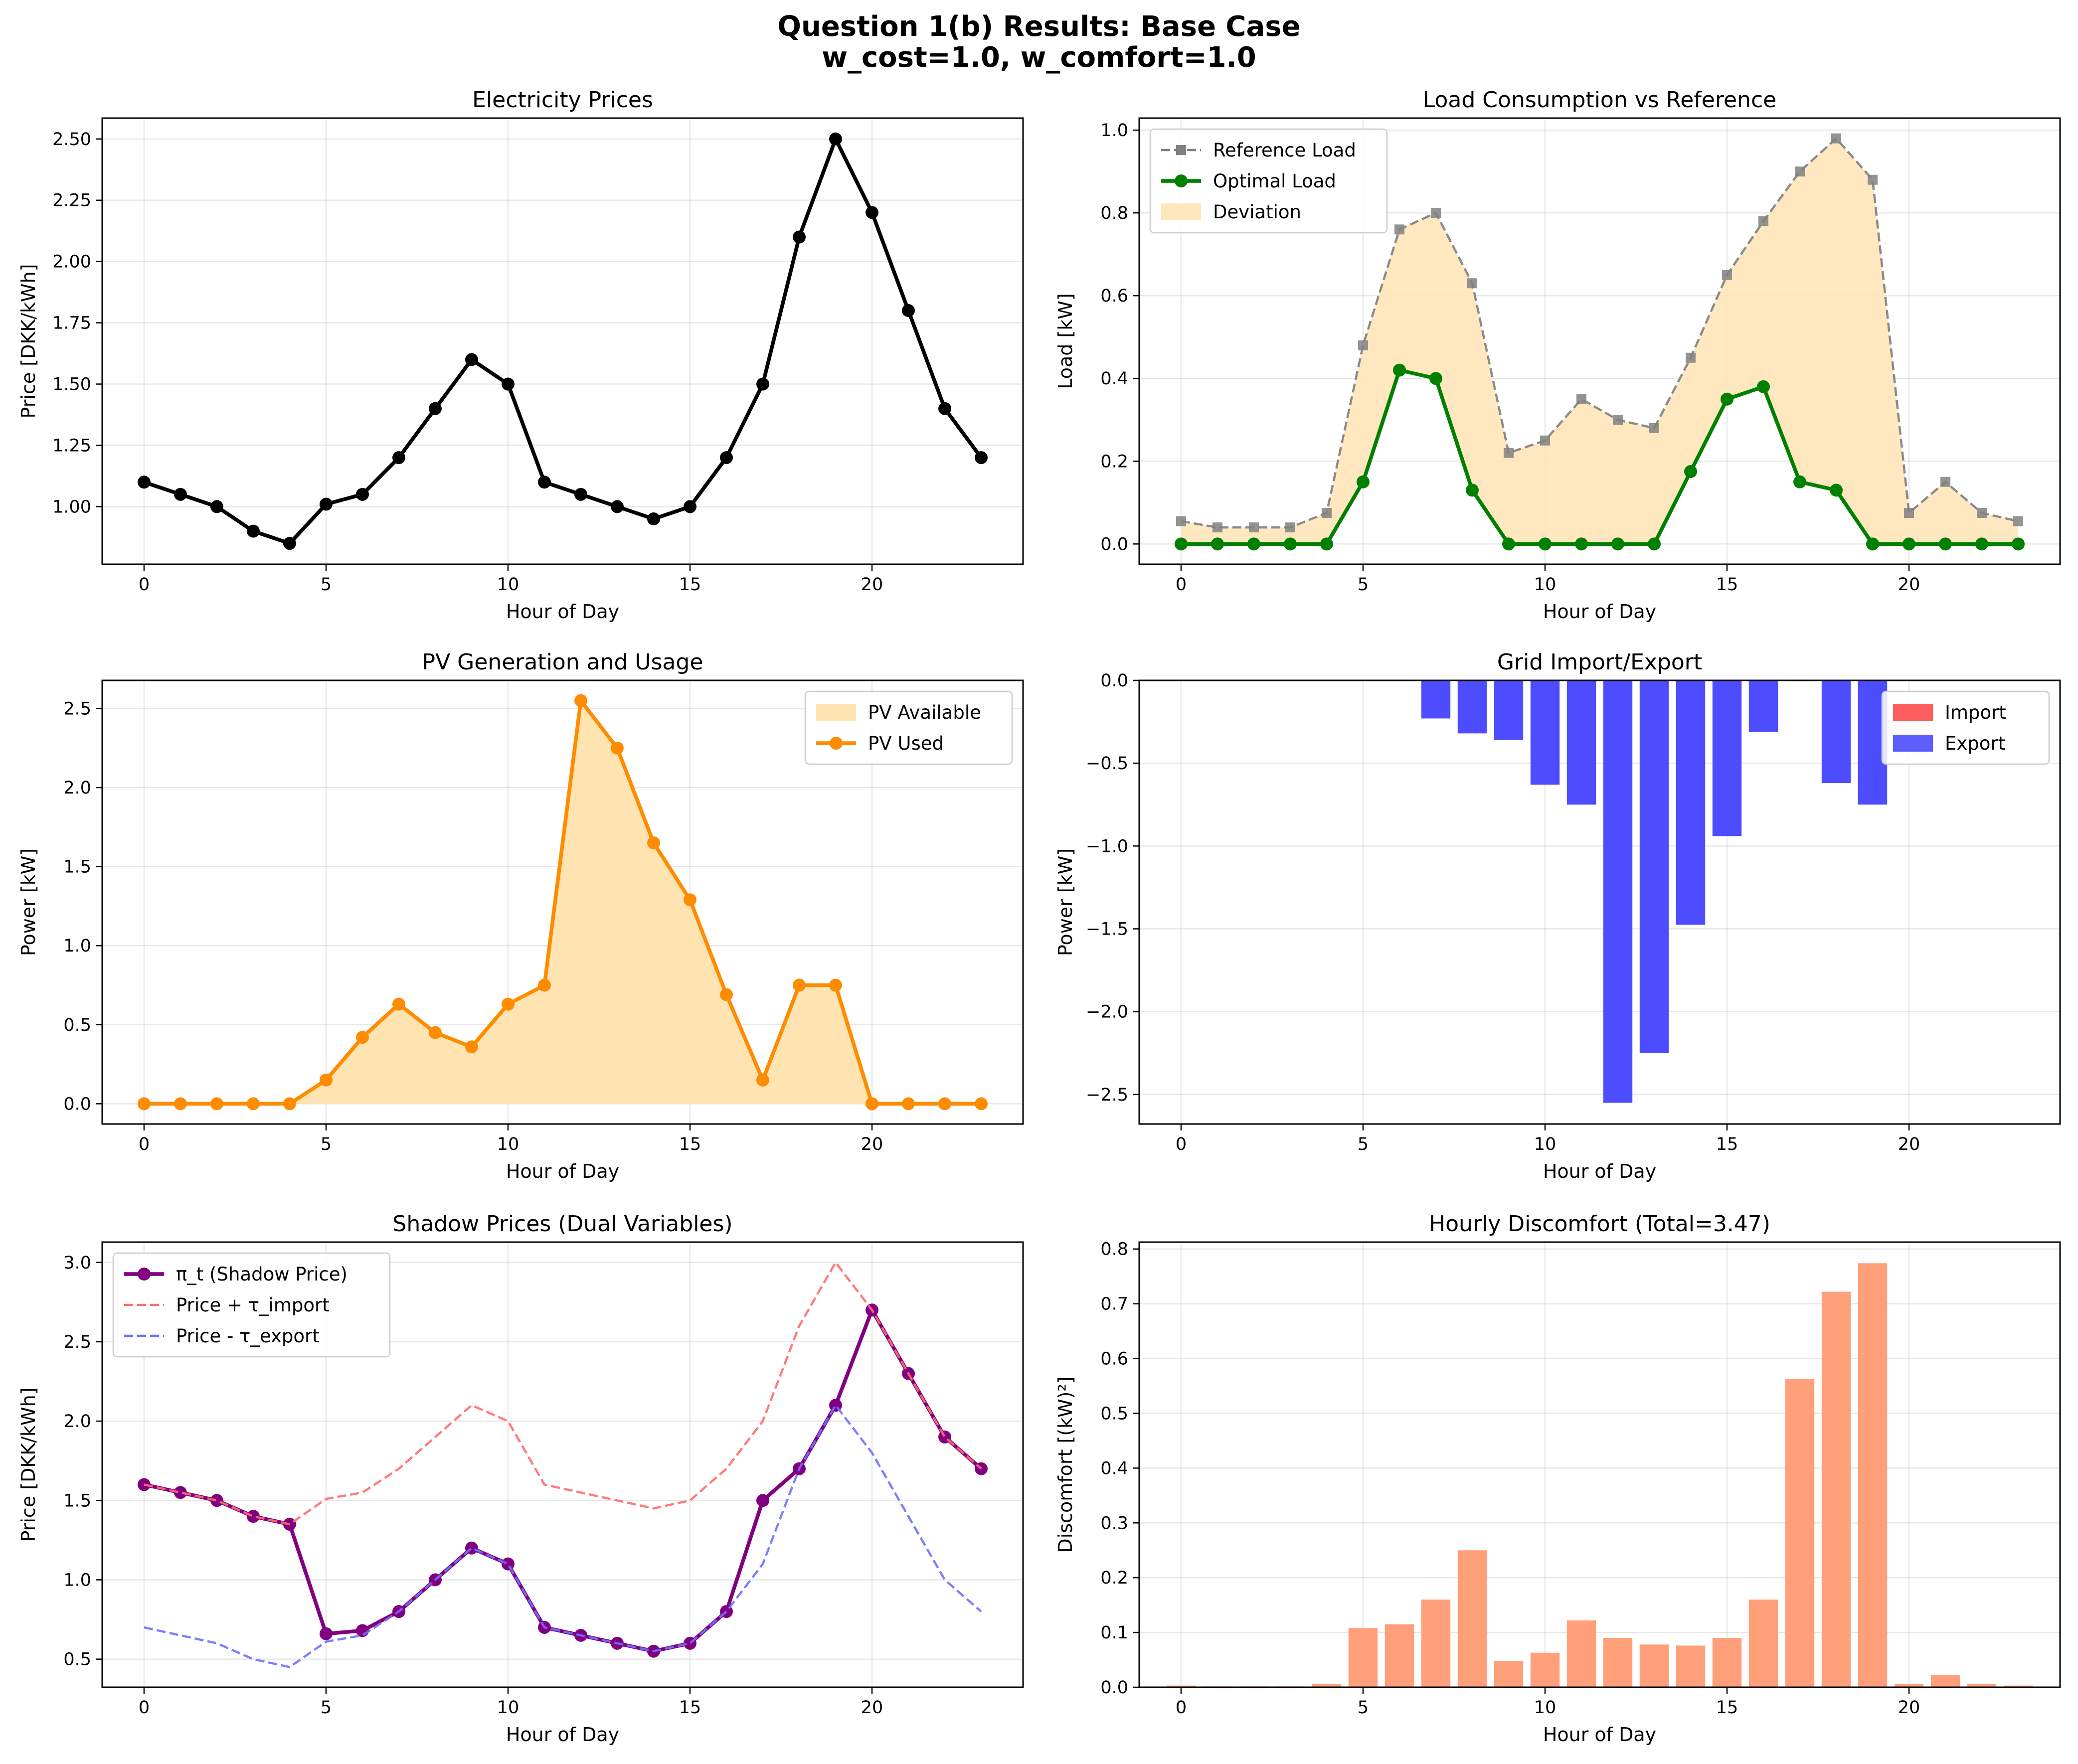 The width and height of the screenshot is (2078, 1764). I want to click on legend-label: PV Used, so click(906, 743).